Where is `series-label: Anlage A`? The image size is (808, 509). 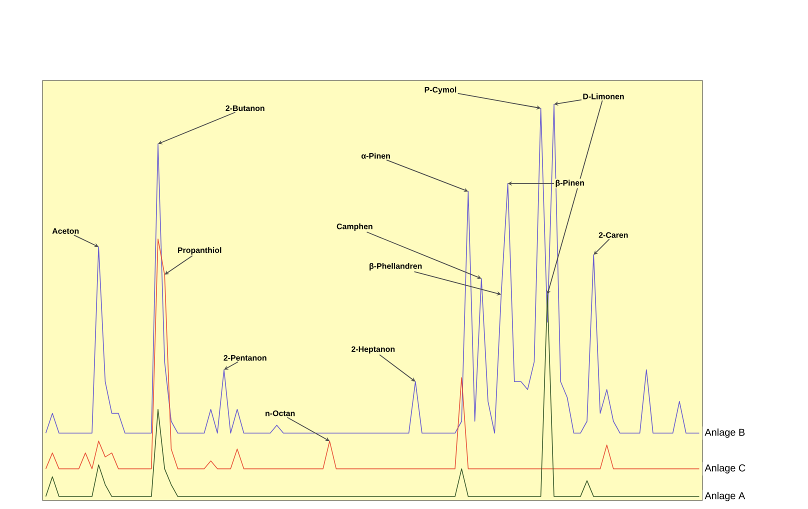 series-label: Anlage A is located at coordinates (725, 497).